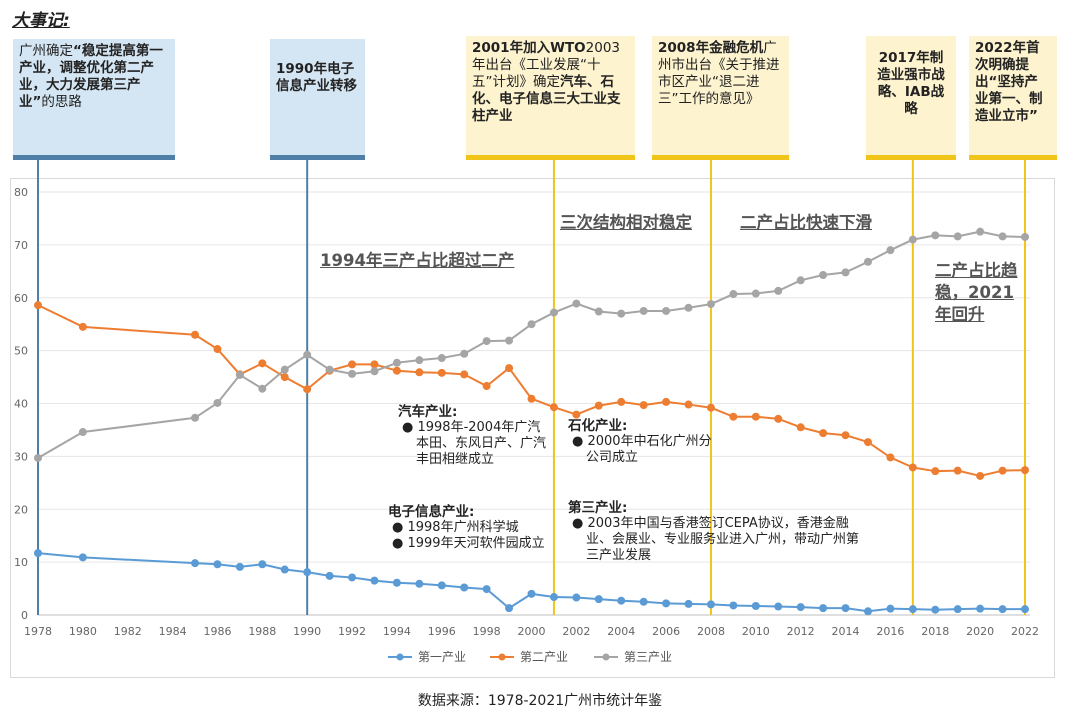 The height and width of the screenshot is (720, 1080). I want to click on event-text: 的思路, so click(61, 102).